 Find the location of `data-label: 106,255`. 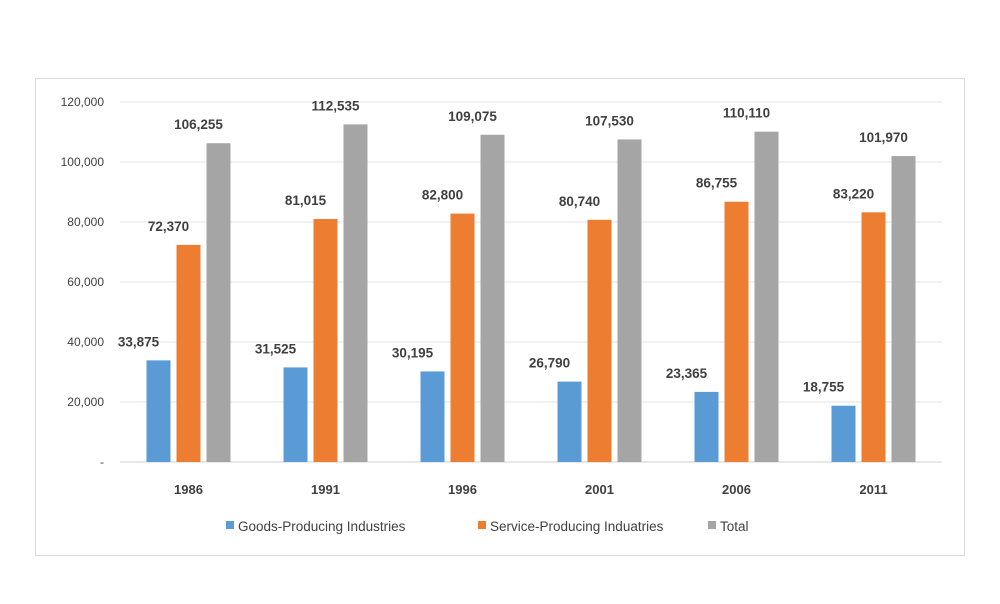

data-label: 106,255 is located at coordinates (198, 124).